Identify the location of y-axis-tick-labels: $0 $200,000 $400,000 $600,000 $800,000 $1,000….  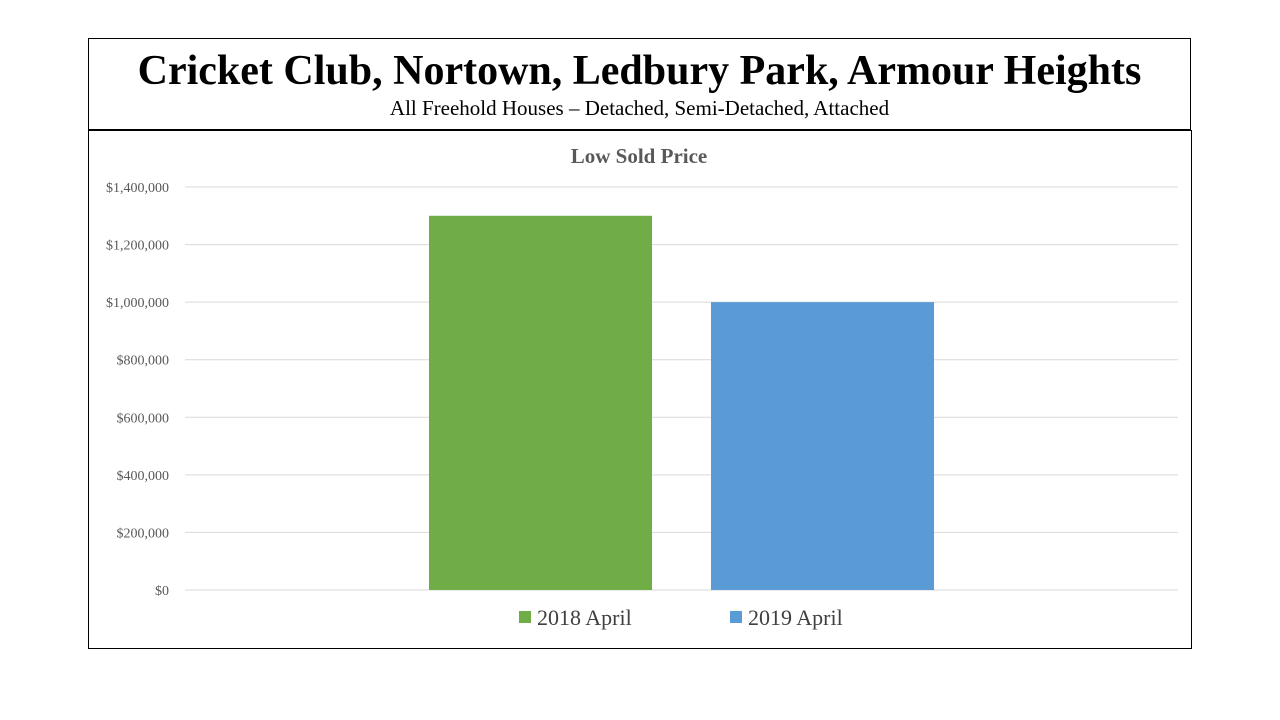
(137, 390).